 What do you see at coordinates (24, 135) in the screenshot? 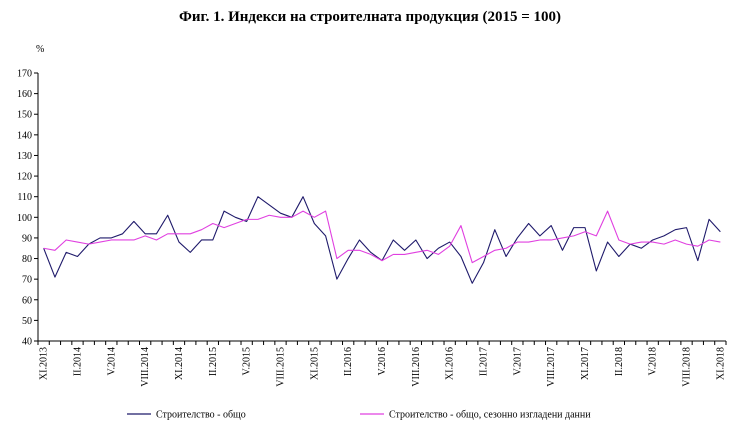
I see `y-tick-label: 140` at bounding box center [24, 135].